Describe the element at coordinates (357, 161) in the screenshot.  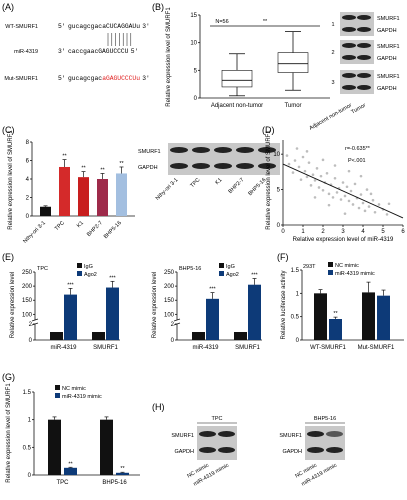
I see `d-p-text: P<.001` at that location.